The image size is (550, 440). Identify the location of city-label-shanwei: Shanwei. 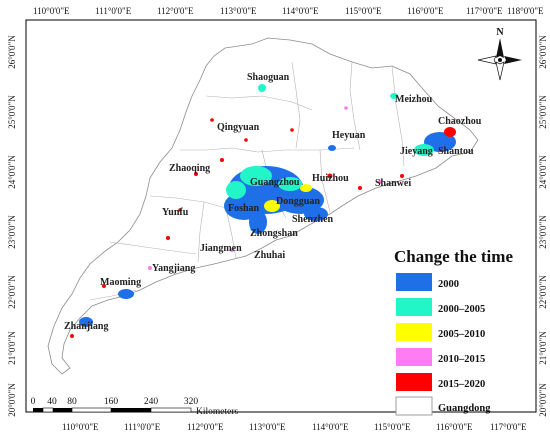
(393, 183).